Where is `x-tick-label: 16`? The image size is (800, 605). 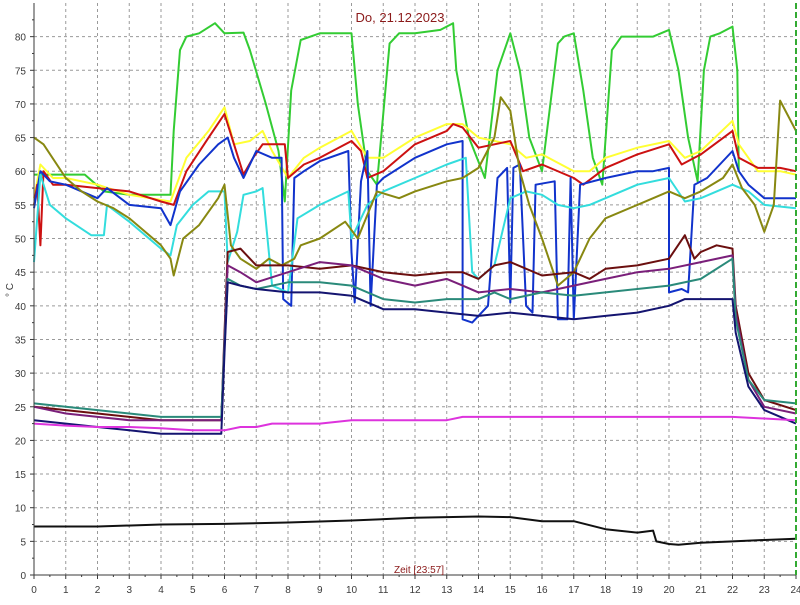
x-tick-label: 16 is located at coordinates (542, 590).